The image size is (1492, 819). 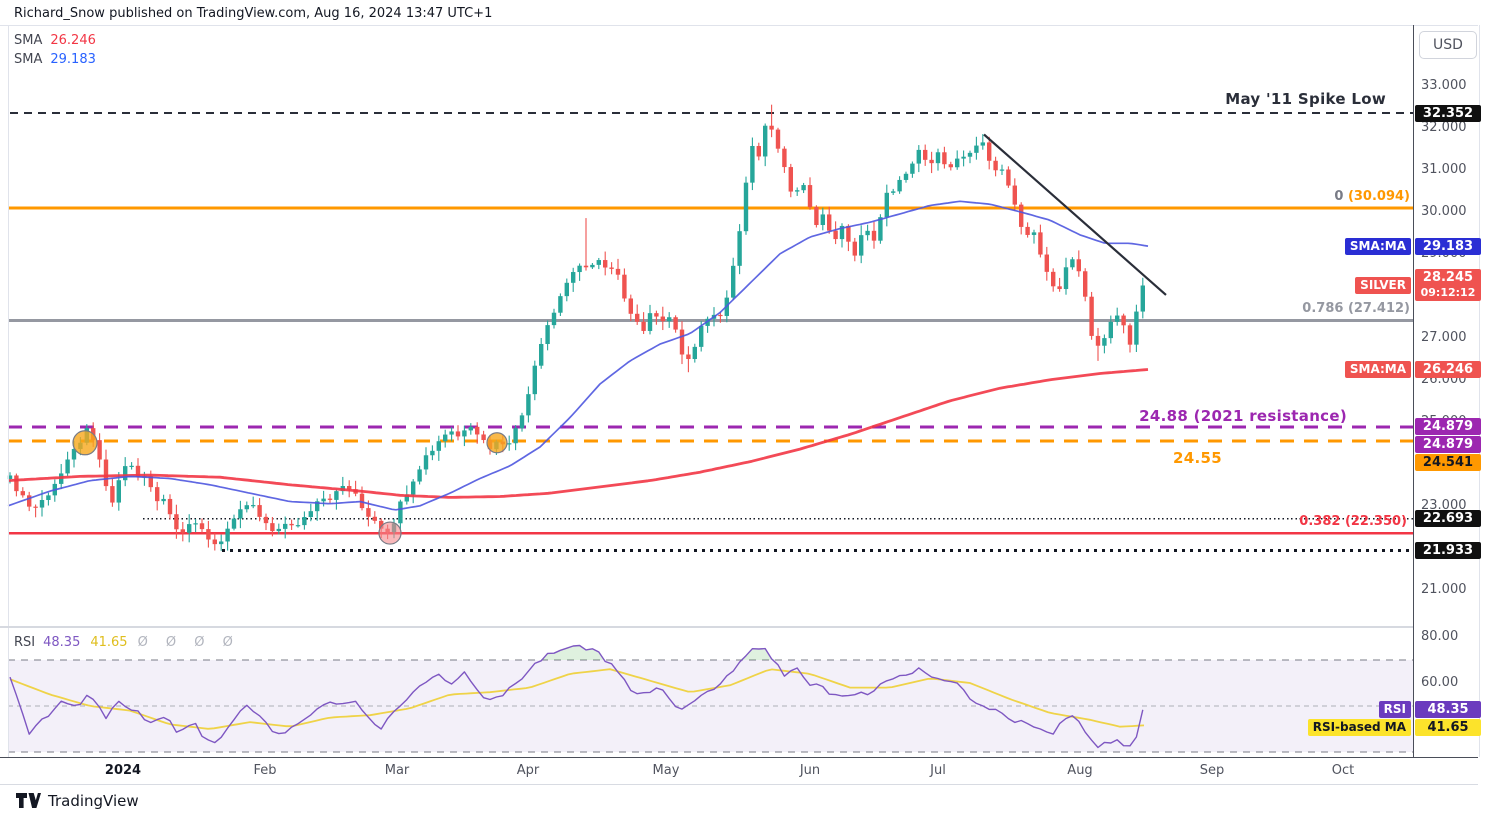 What do you see at coordinates (739, 25) in the screenshot?
I see `header-divider` at bounding box center [739, 25].